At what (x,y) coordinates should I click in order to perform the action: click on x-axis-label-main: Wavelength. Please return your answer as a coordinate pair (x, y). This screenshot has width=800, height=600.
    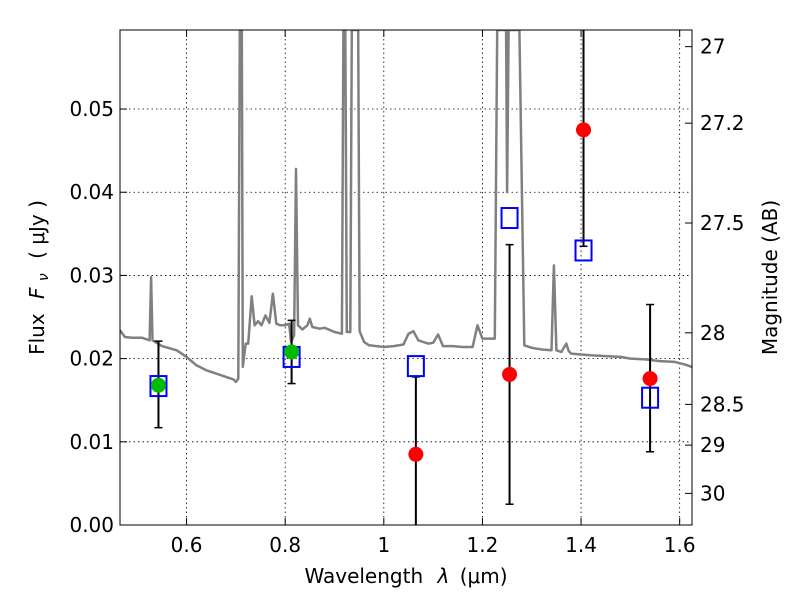
    Looking at the image, I should click on (363, 576).